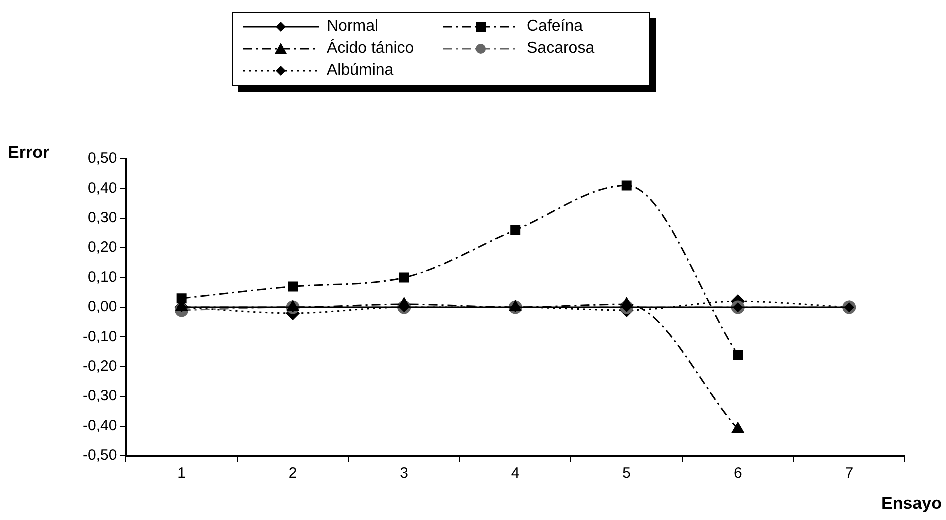 The image size is (946, 520). What do you see at coordinates (404, 473) in the screenshot?
I see `x-tick-label: 3` at bounding box center [404, 473].